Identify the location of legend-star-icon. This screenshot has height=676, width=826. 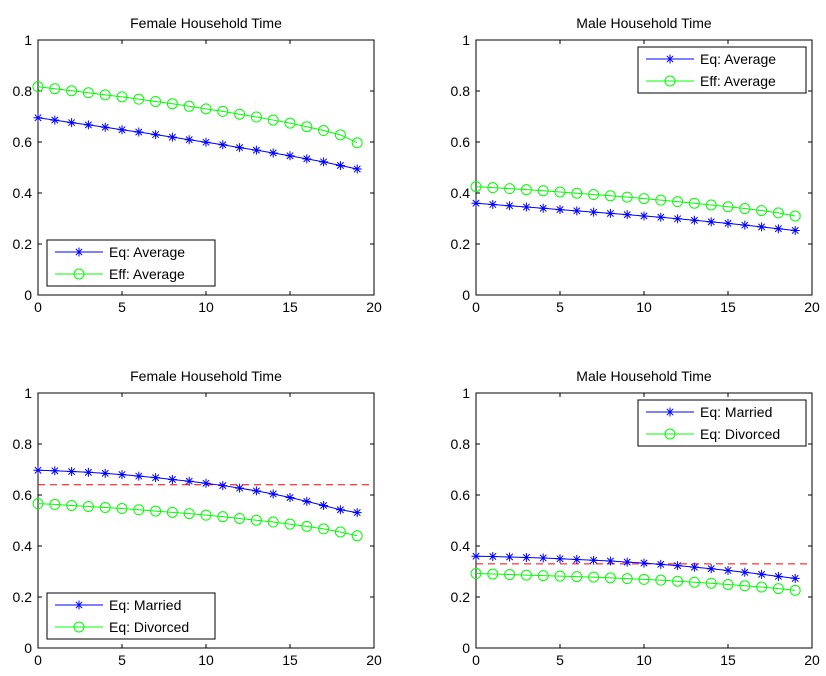
(79, 605).